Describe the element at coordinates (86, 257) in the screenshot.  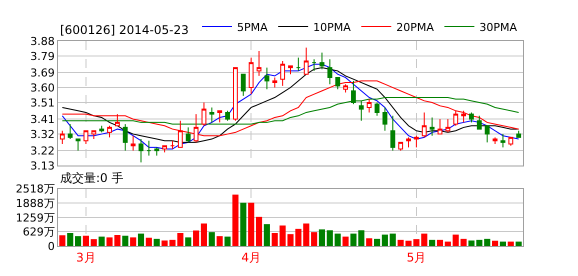
I see `x-tick-label: 3月` at that location.